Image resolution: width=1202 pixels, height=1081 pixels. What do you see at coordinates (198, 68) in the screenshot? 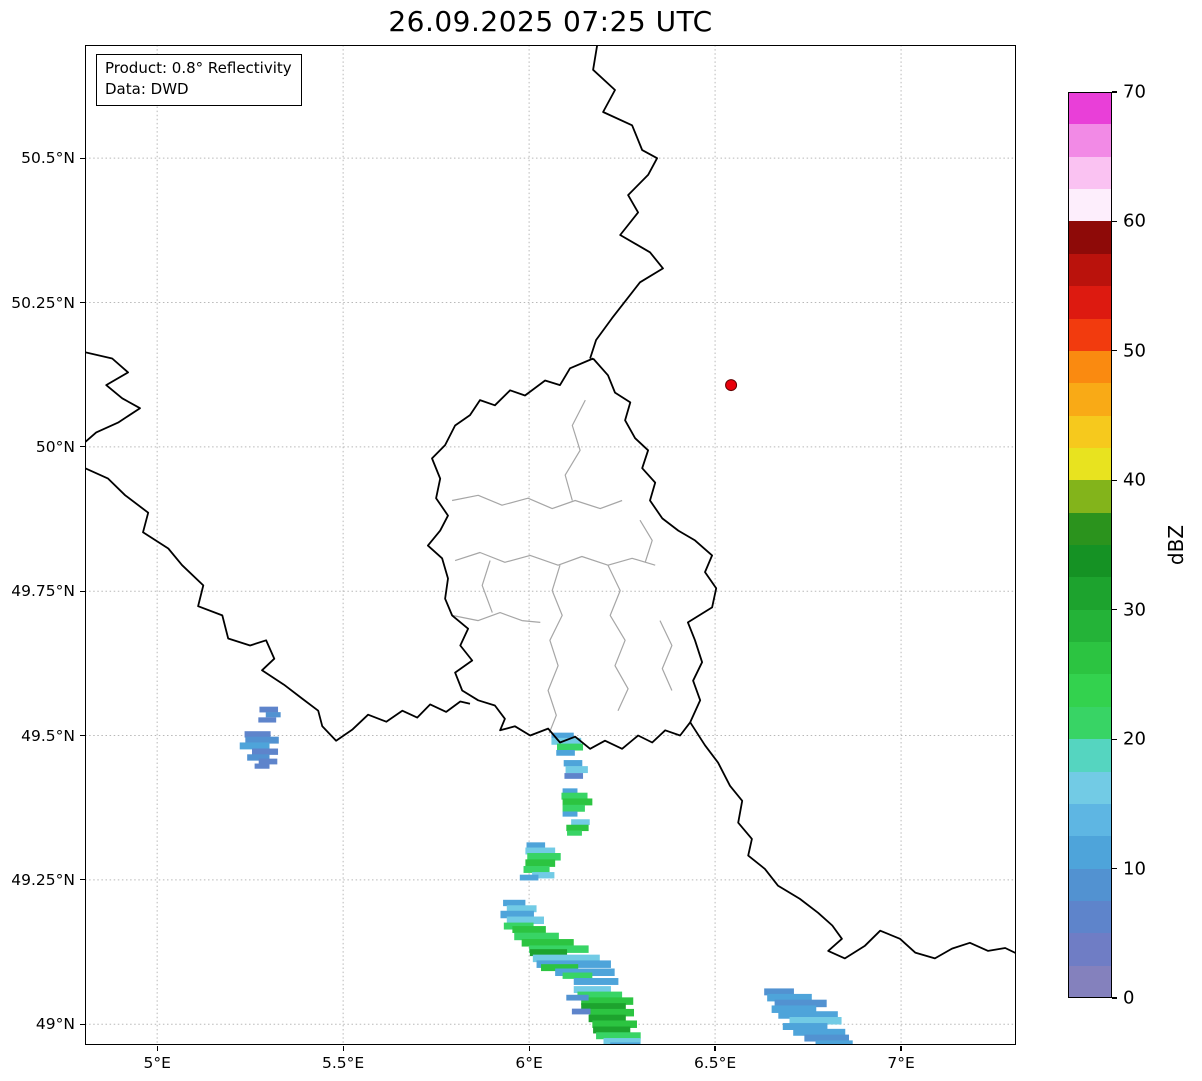
I see `product-line: Product: 0.8° Reflectivity` at bounding box center [198, 68].